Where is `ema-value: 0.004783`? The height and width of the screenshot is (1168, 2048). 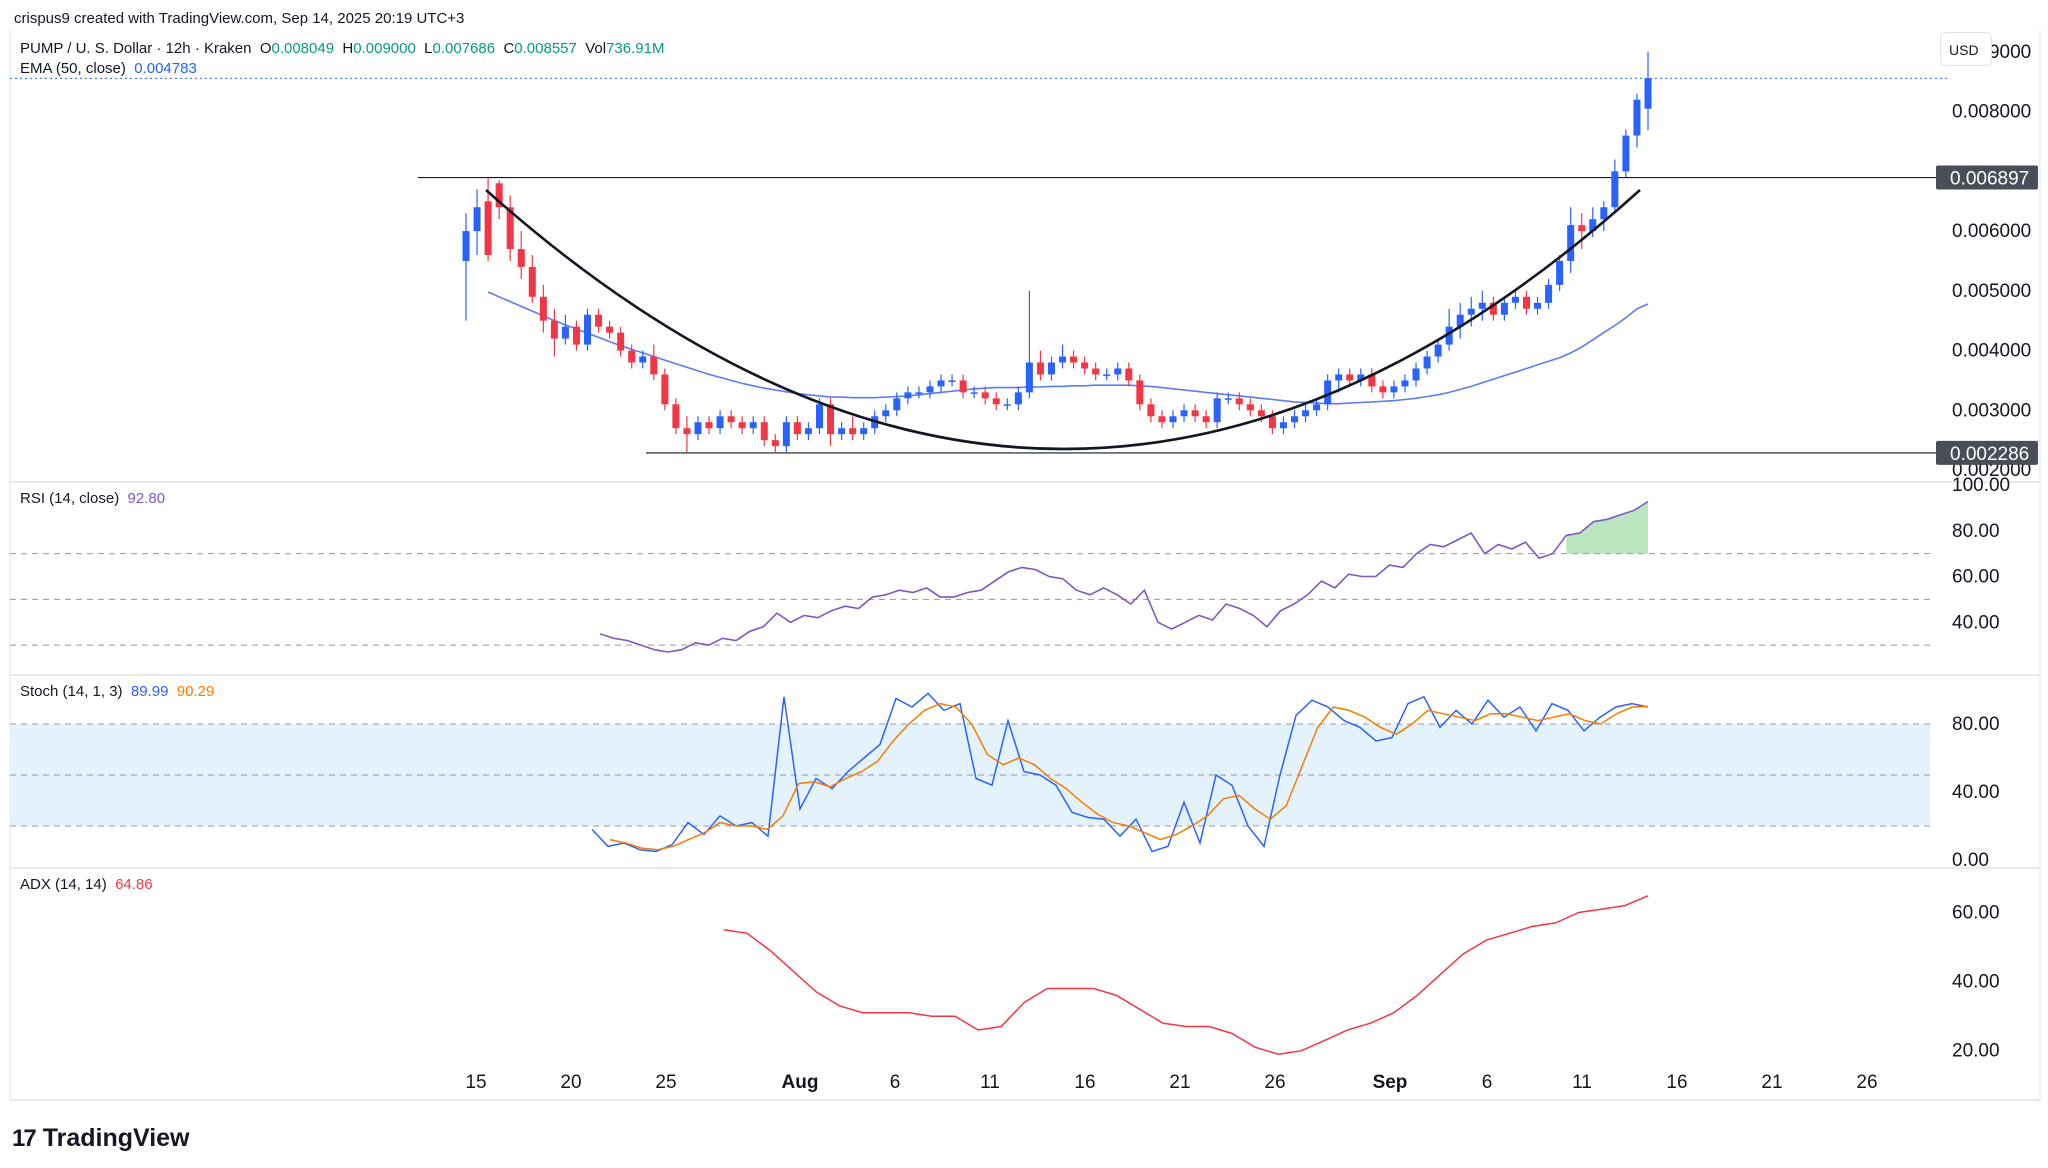 ema-value: 0.004783 is located at coordinates (165, 68).